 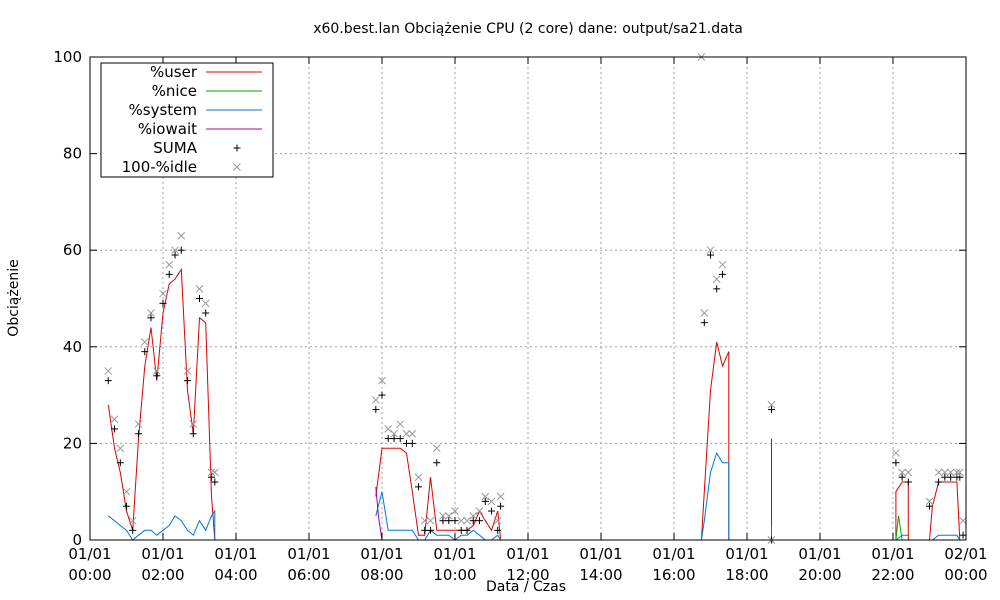 What do you see at coordinates (72, 347) in the screenshot?
I see `y-tick-label: 40` at bounding box center [72, 347].